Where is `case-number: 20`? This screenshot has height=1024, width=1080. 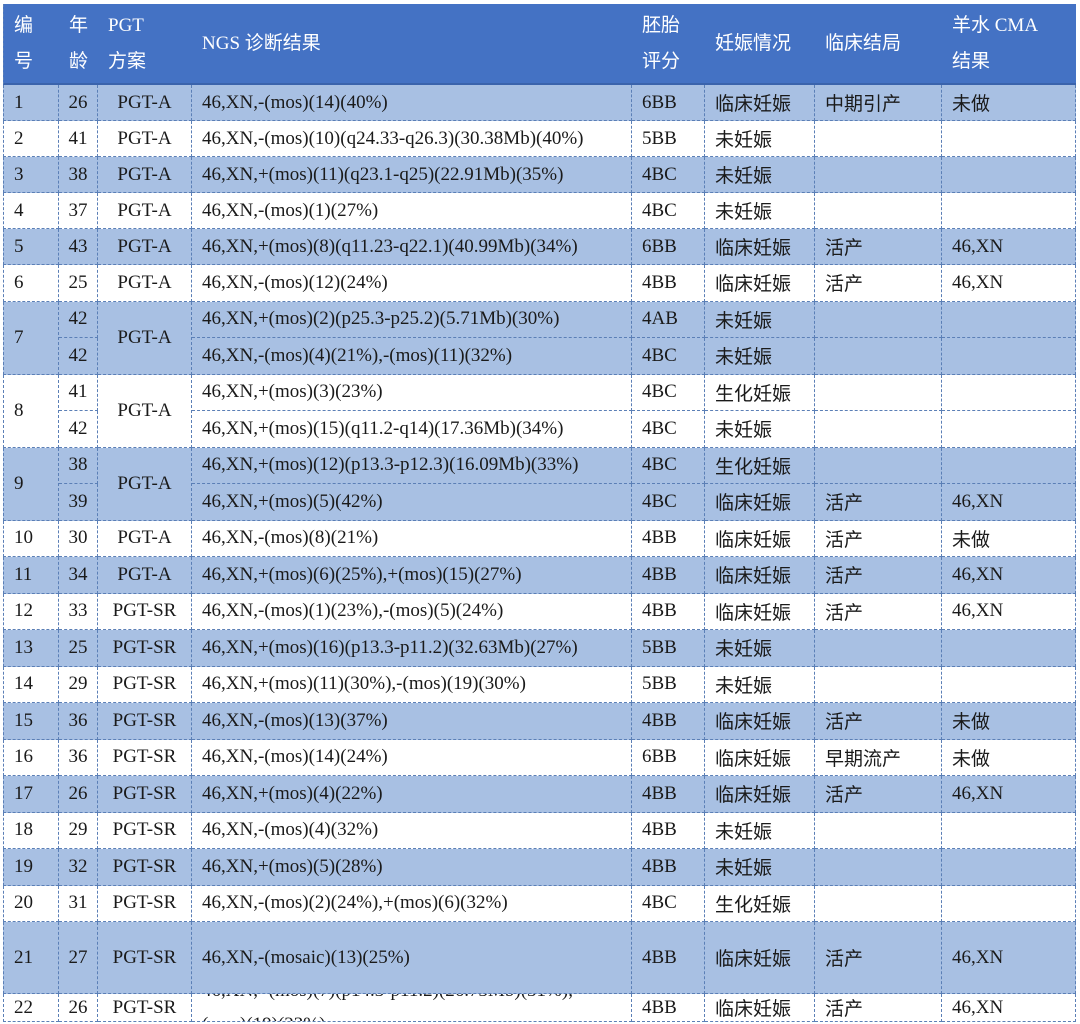 case-number: 20 is located at coordinates (31, 903).